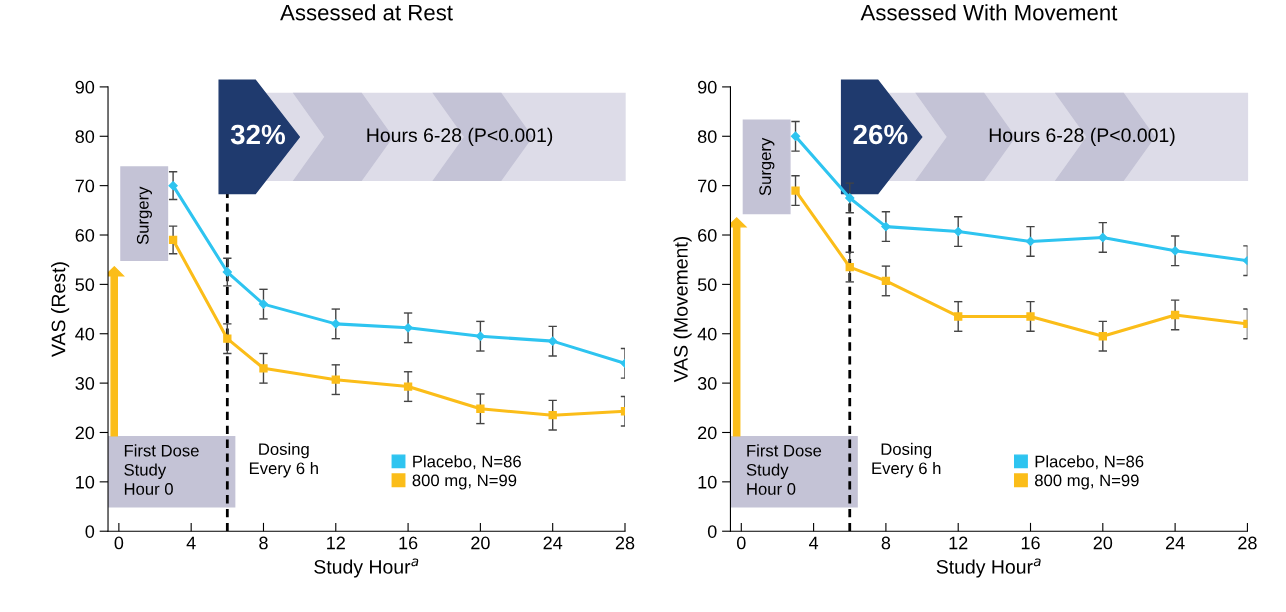  I want to click on y-axis-title: VAS (Rest), so click(60, 309).